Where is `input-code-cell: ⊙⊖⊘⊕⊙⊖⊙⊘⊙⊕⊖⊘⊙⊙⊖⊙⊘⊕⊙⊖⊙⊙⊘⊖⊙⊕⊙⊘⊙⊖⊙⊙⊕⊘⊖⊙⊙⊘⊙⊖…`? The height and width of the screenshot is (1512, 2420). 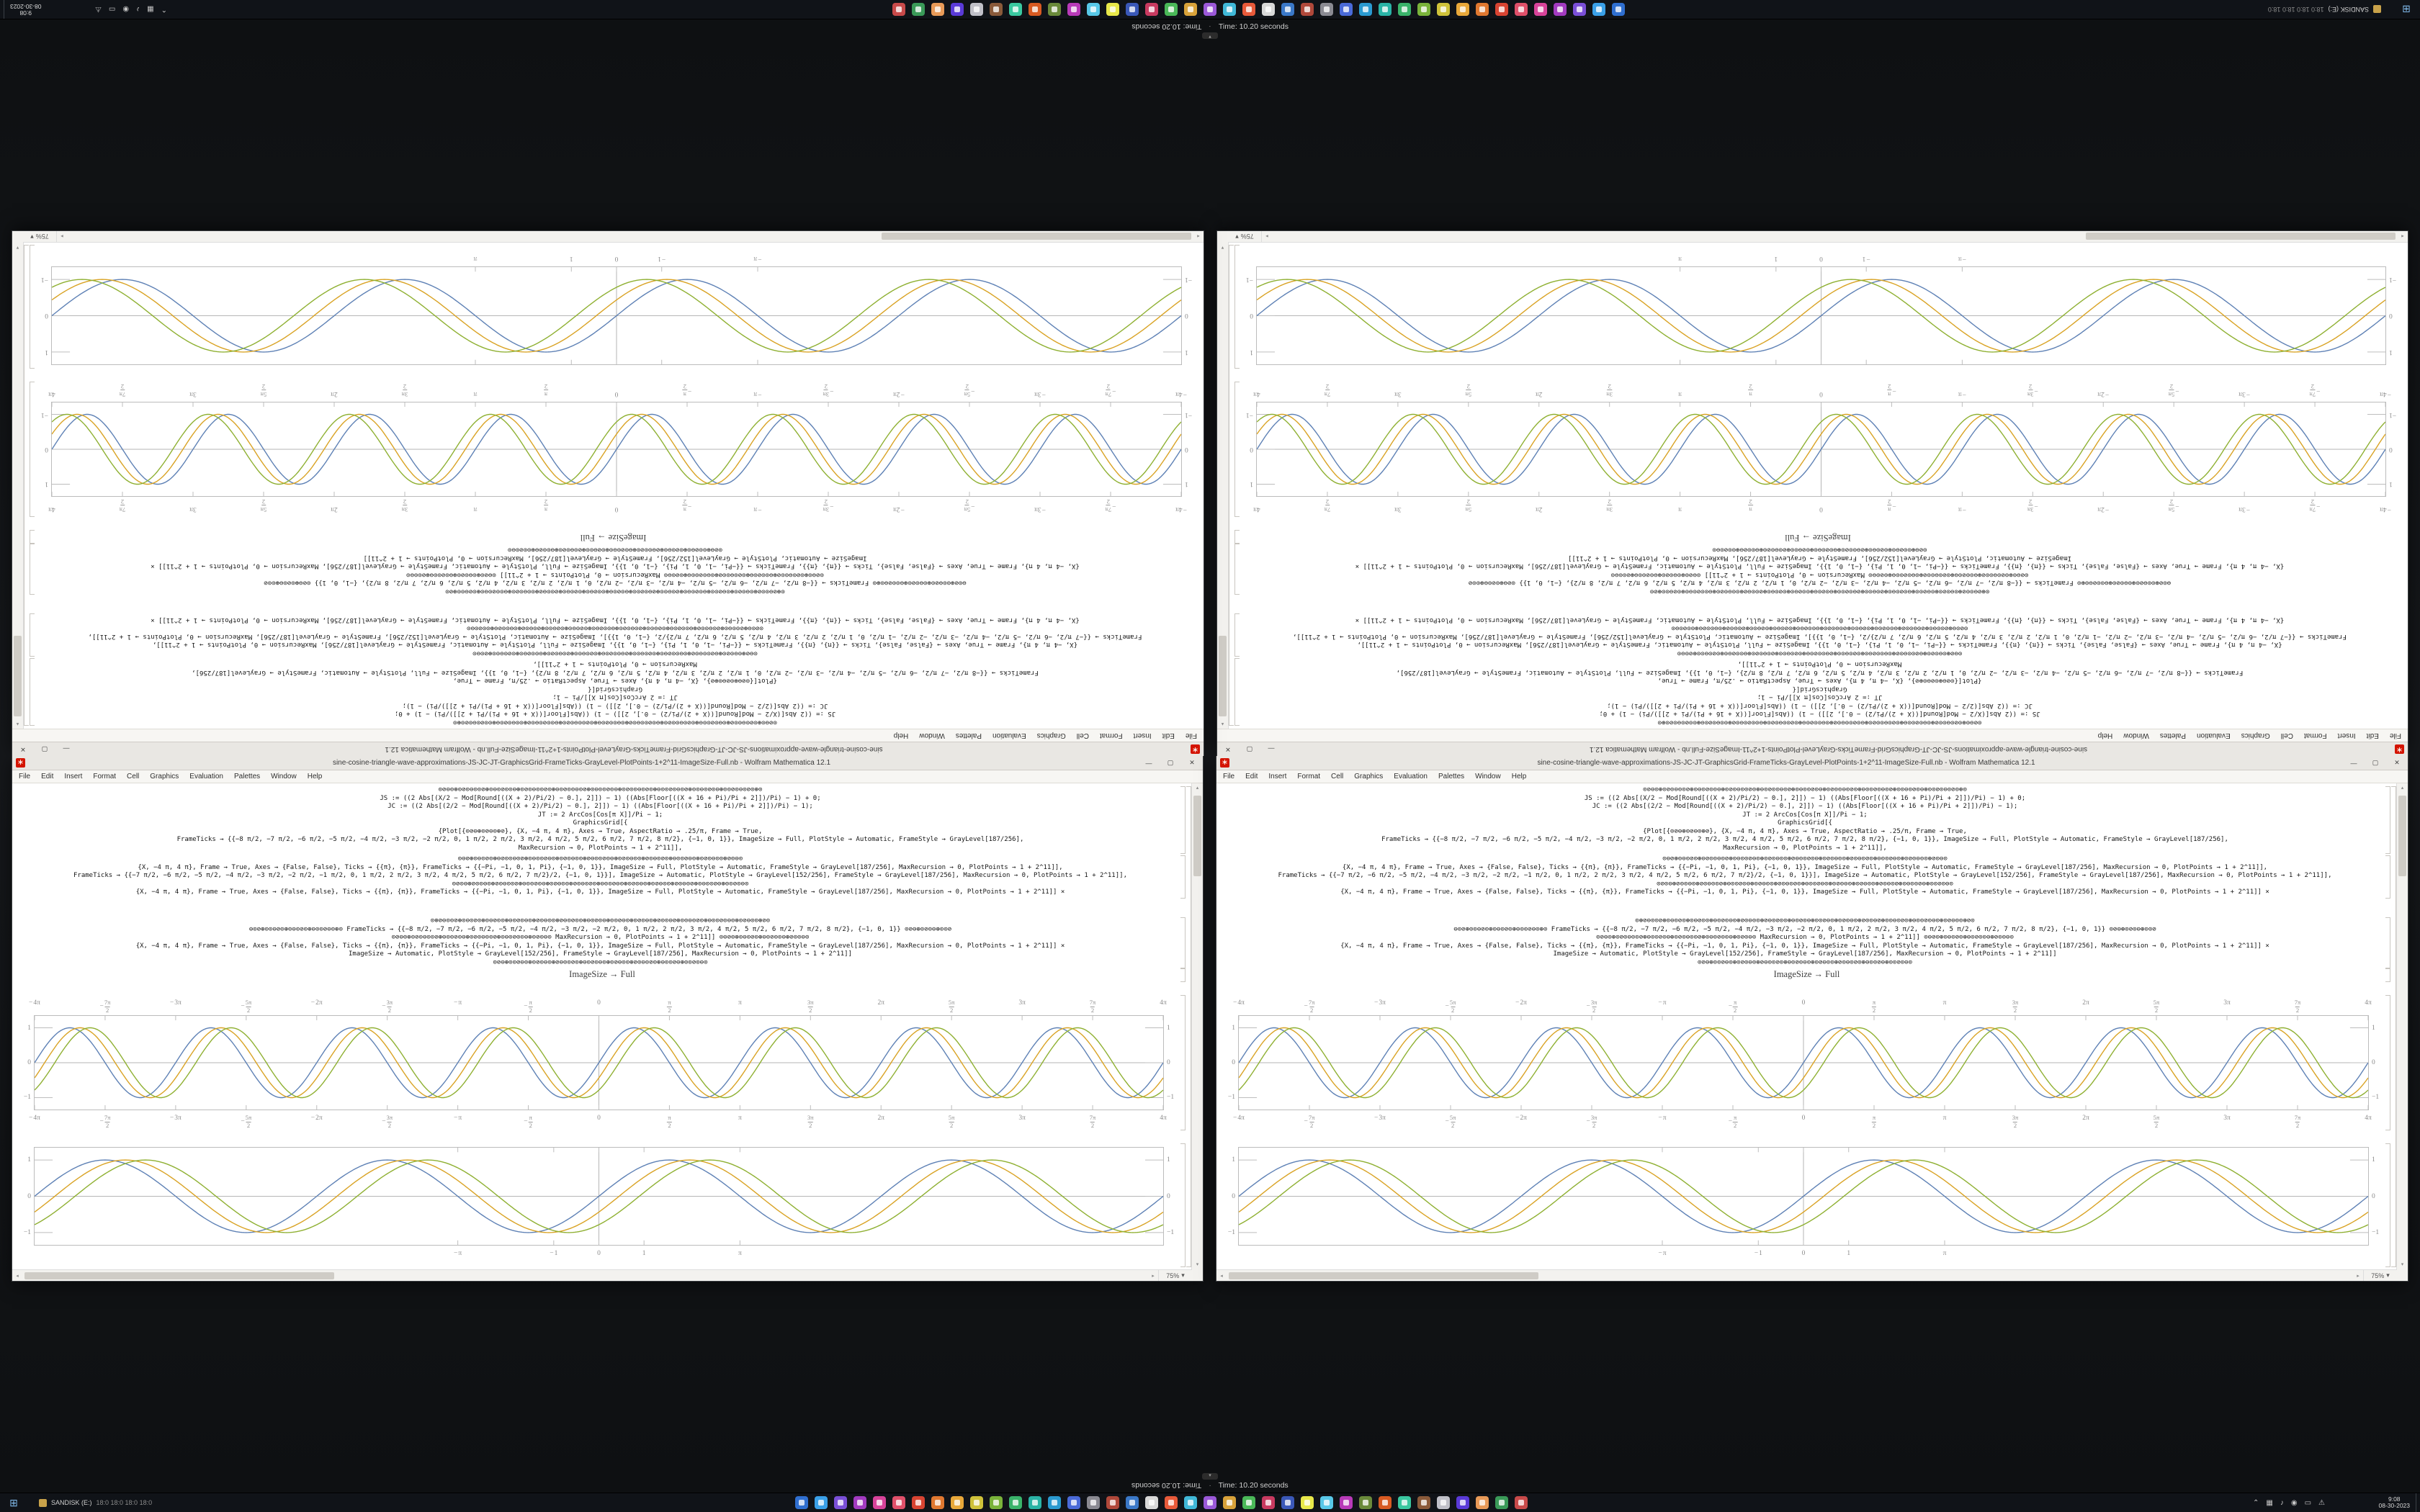
input-code-cell: ⊙⊖⊘⊕⊙⊖⊙⊘⊙⊕⊖⊘⊙⊙⊖⊙⊘⊕⊙⊖⊙⊙⊘⊖⊙⊕⊙⊘⊙⊖⊙⊙⊕⊘⊖⊙⊙⊘⊙⊖… is located at coordinates (1820, 636).